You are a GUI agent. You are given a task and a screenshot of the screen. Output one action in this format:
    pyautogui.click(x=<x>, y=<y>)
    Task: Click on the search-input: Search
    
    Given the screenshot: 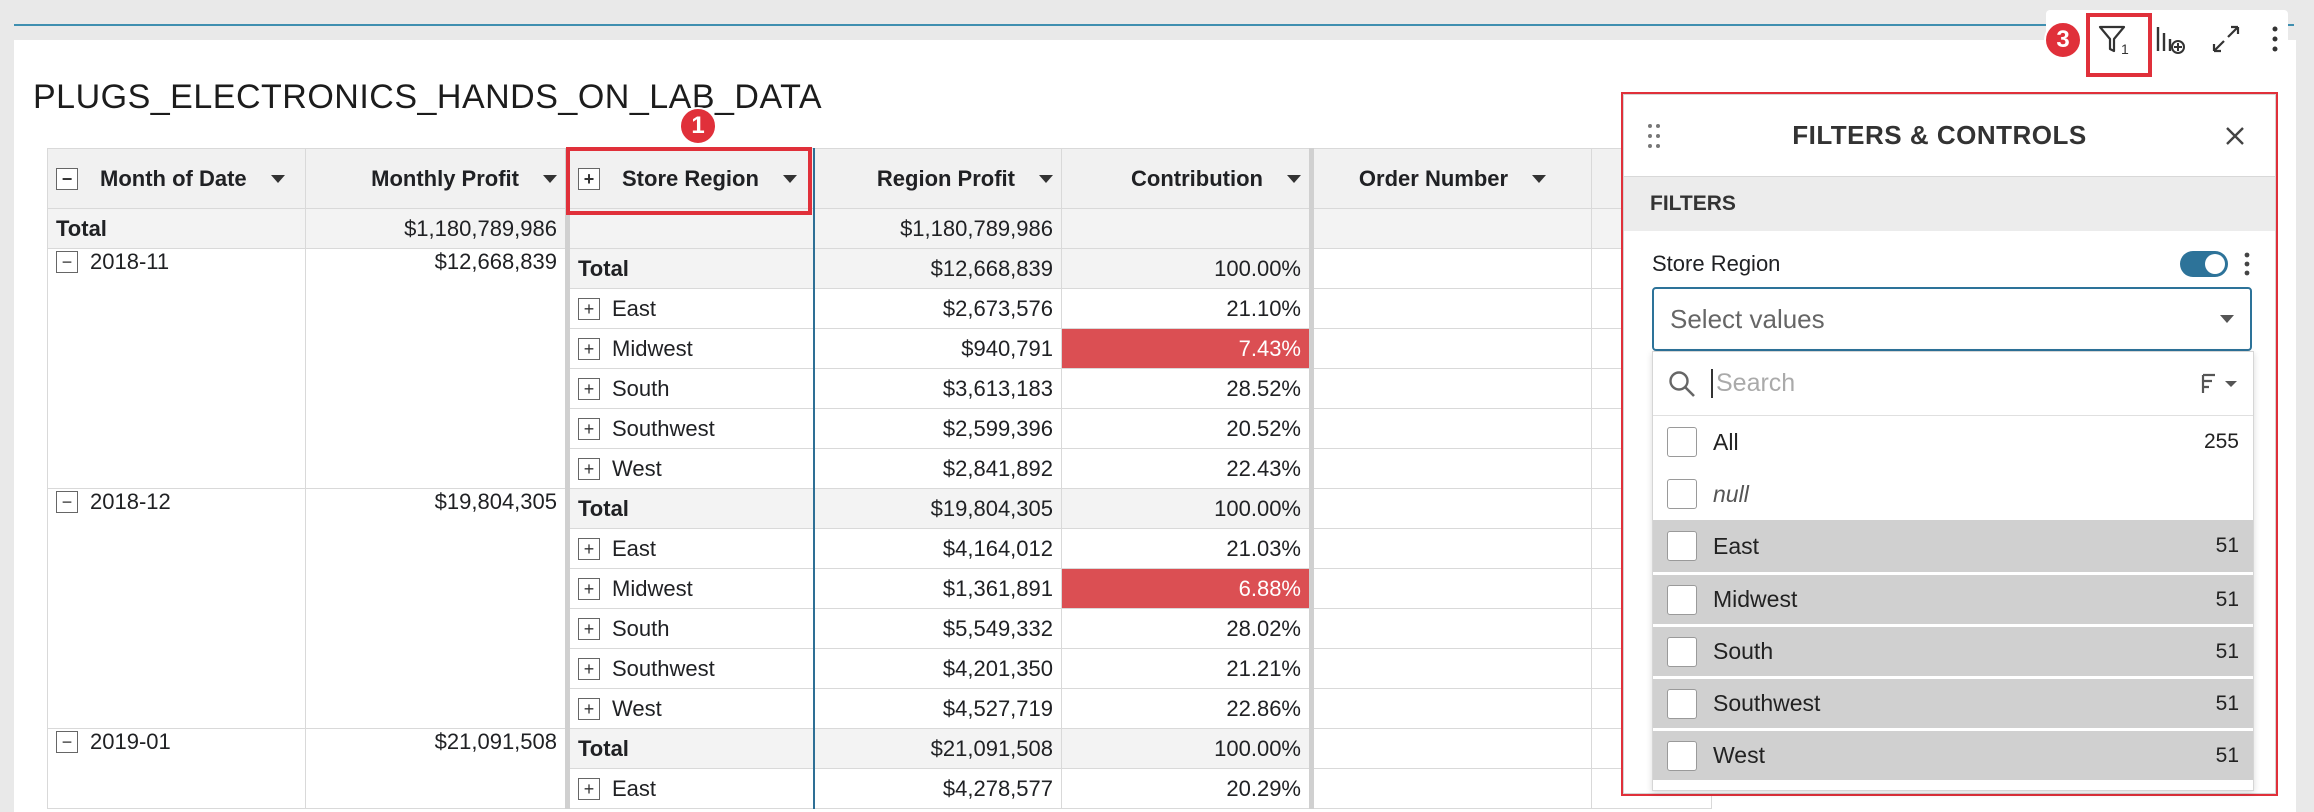 What is the action you would take?
    pyautogui.click(x=1953, y=384)
    